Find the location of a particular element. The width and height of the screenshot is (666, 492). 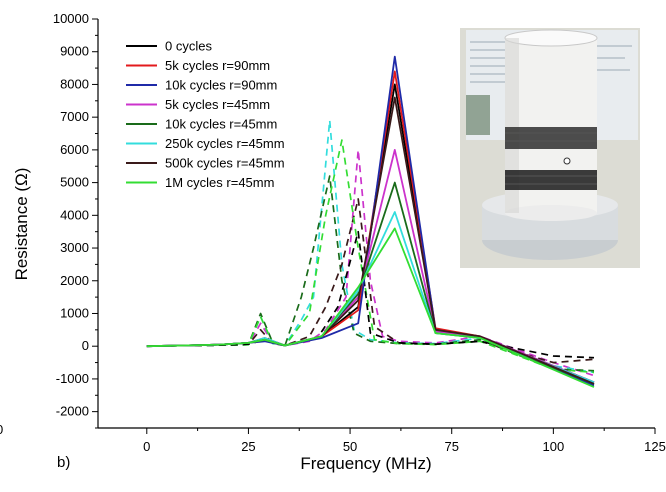

x-tick-label: 125 is located at coordinates (655, 446).